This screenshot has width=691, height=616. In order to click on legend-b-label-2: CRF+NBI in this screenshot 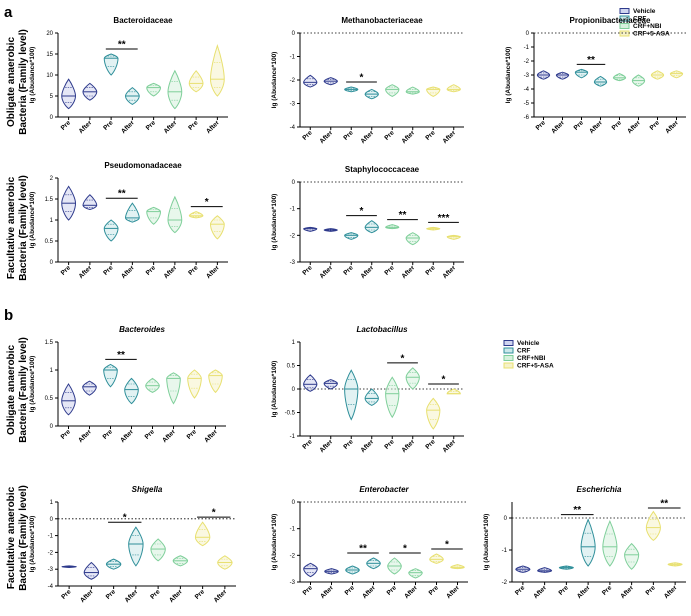, I will do `click(531, 358)`.